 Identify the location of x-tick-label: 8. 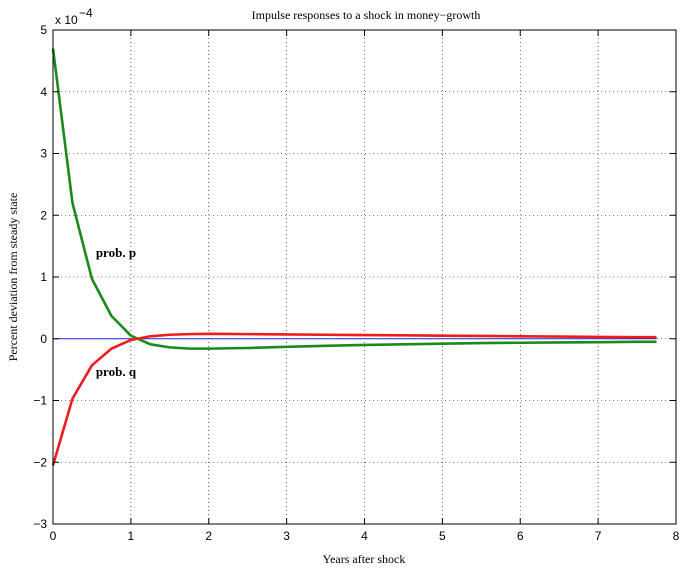
(676, 536).